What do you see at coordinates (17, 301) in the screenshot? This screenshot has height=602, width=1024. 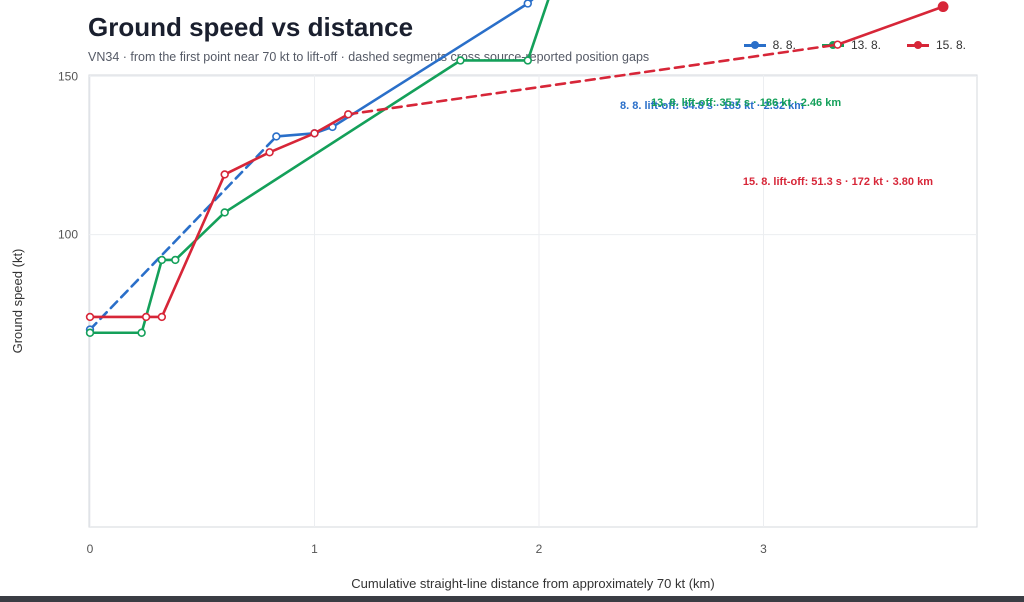 I see `y-axis-label: Ground speed (kt)` at bounding box center [17, 301].